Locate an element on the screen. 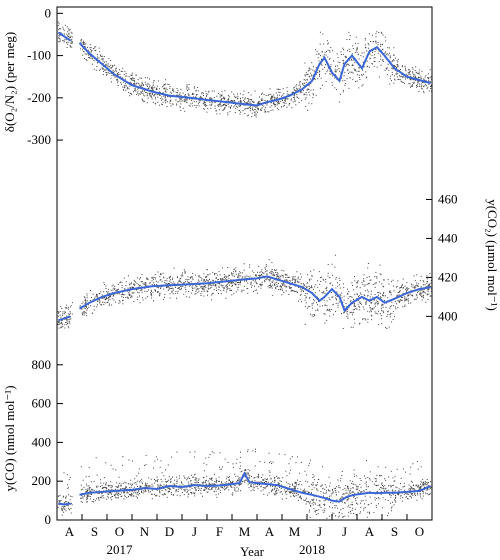 The height and width of the screenshot is (560, 500). co-ytick-label: 200 is located at coordinates (42, 480).